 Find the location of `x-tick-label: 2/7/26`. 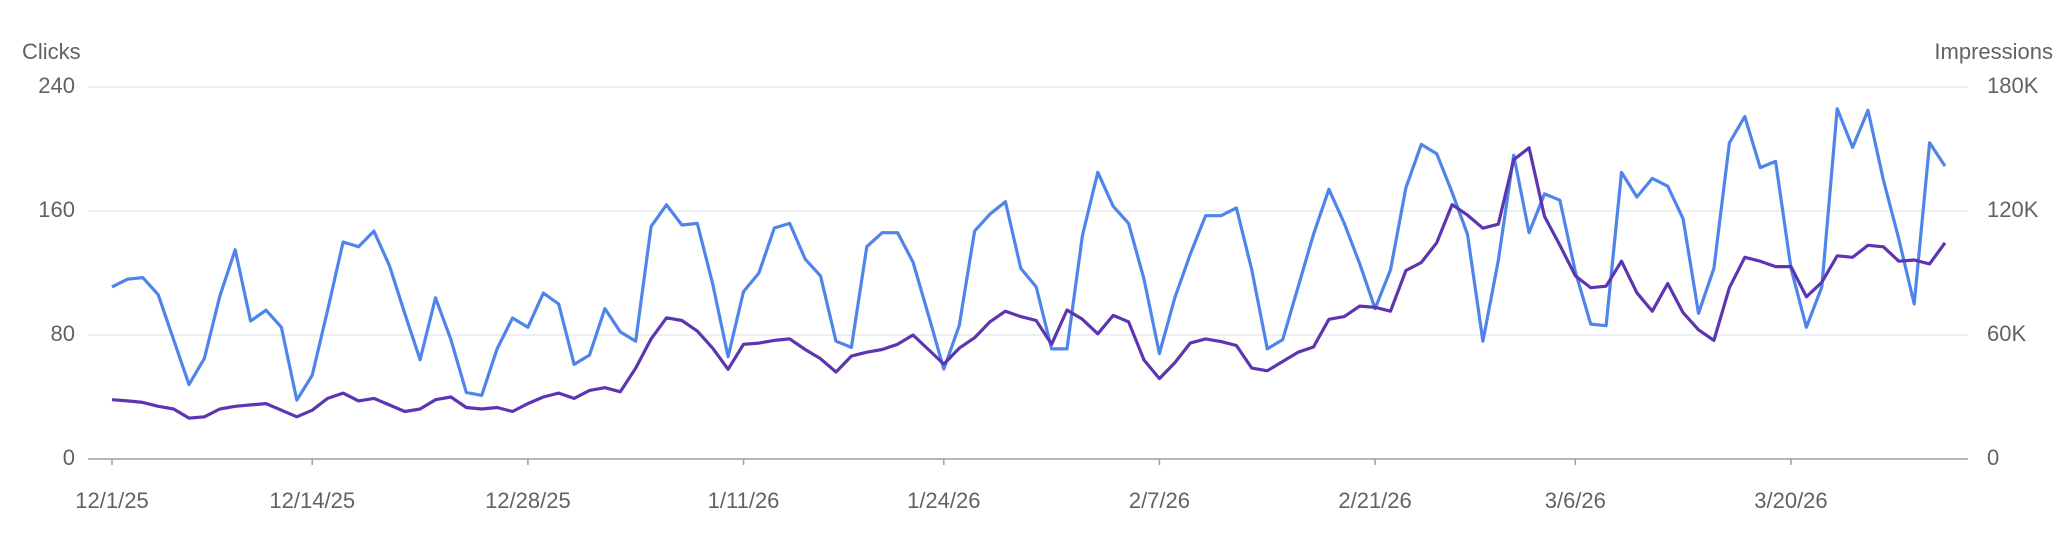

x-tick-label: 2/7/26 is located at coordinates (1159, 500).